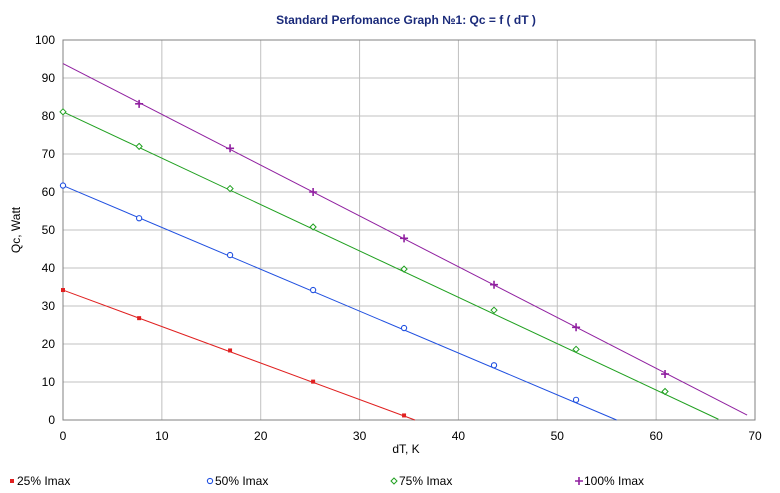  I want to click on x-tick-label: 0, so click(63, 436).